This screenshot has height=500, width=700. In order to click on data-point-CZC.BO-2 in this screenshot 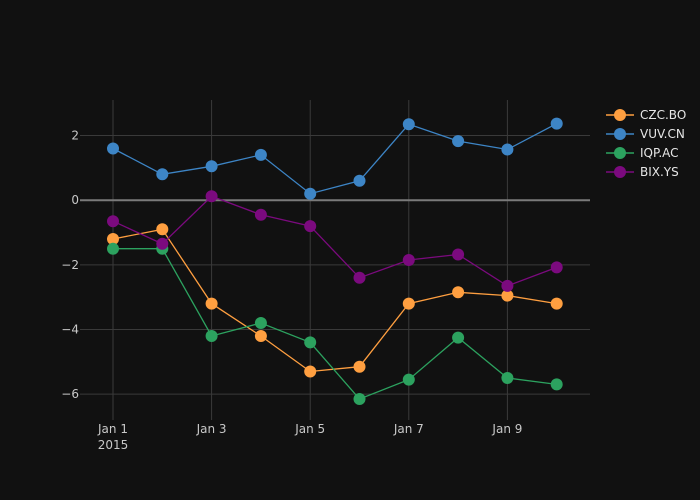, I will do `click(211, 303)`.